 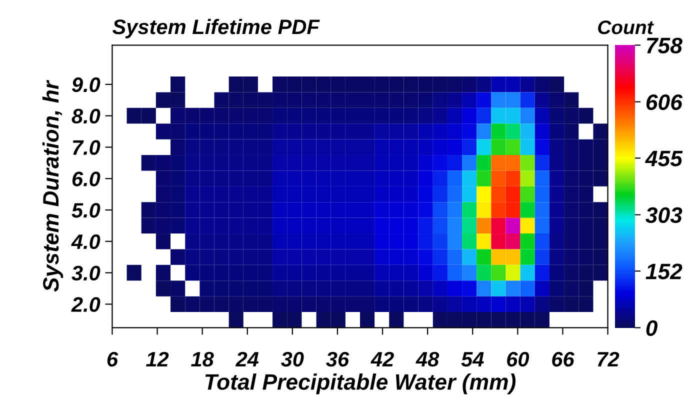 I want to click on x-tick-label: 18, so click(x=202, y=359).